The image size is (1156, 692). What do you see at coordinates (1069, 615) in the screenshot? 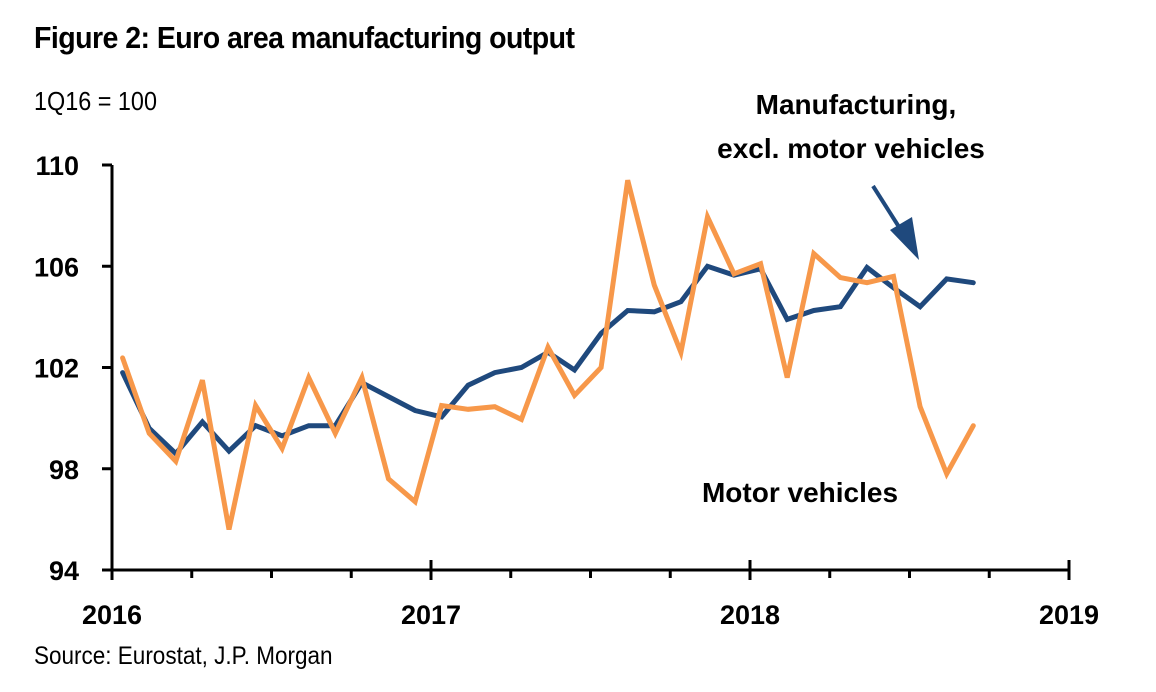
I see `x-tick-label: 2019` at bounding box center [1069, 615].